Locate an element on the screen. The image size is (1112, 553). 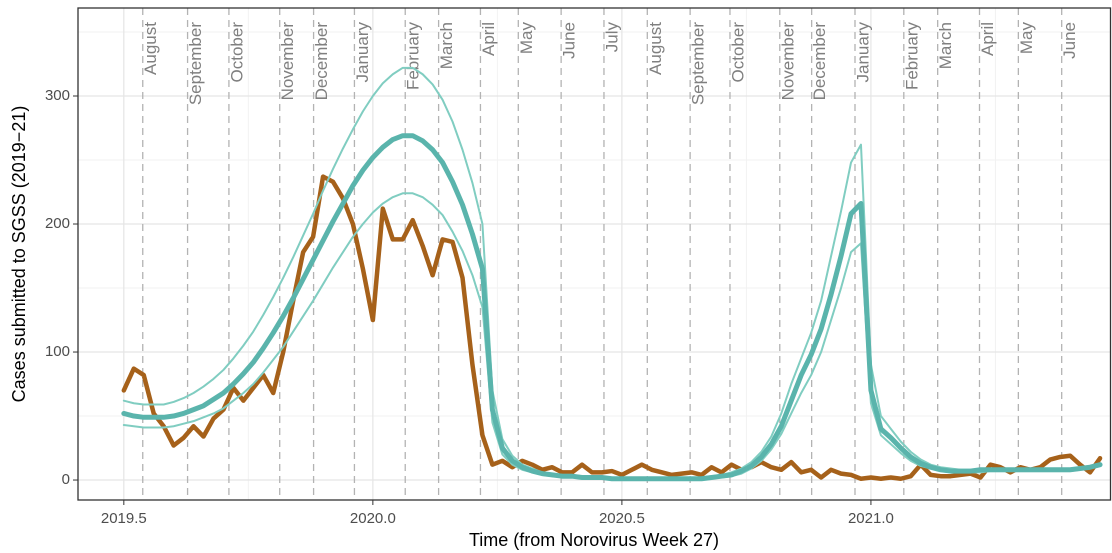
x-tick-label: 2021.0 is located at coordinates (871, 518).